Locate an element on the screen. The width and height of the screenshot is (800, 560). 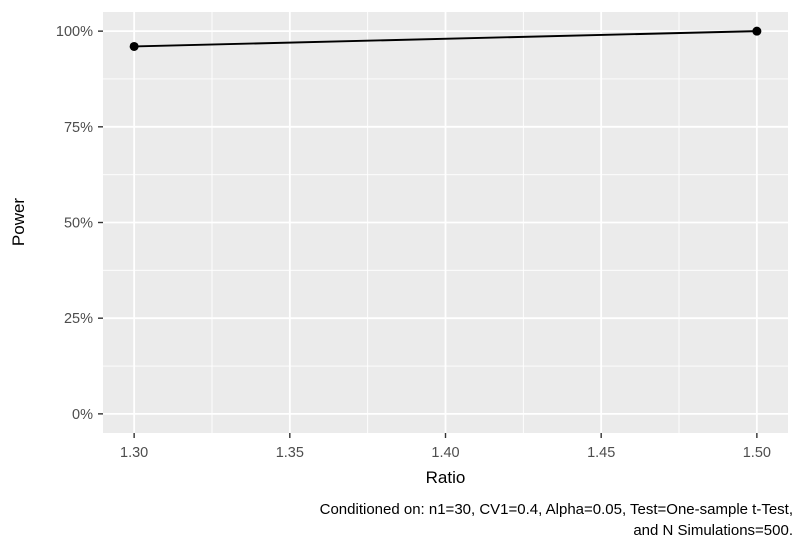
y-tick-label: 25% is located at coordinates (78, 319).